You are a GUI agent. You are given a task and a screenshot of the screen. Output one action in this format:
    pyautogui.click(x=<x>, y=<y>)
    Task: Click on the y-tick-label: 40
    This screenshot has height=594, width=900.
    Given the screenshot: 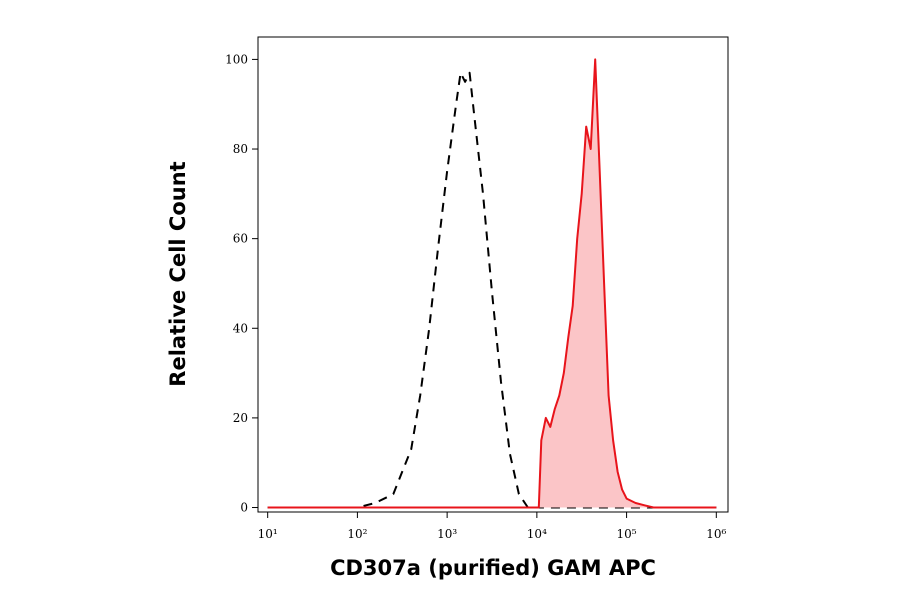 What is the action you would take?
    pyautogui.click(x=240, y=328)
    